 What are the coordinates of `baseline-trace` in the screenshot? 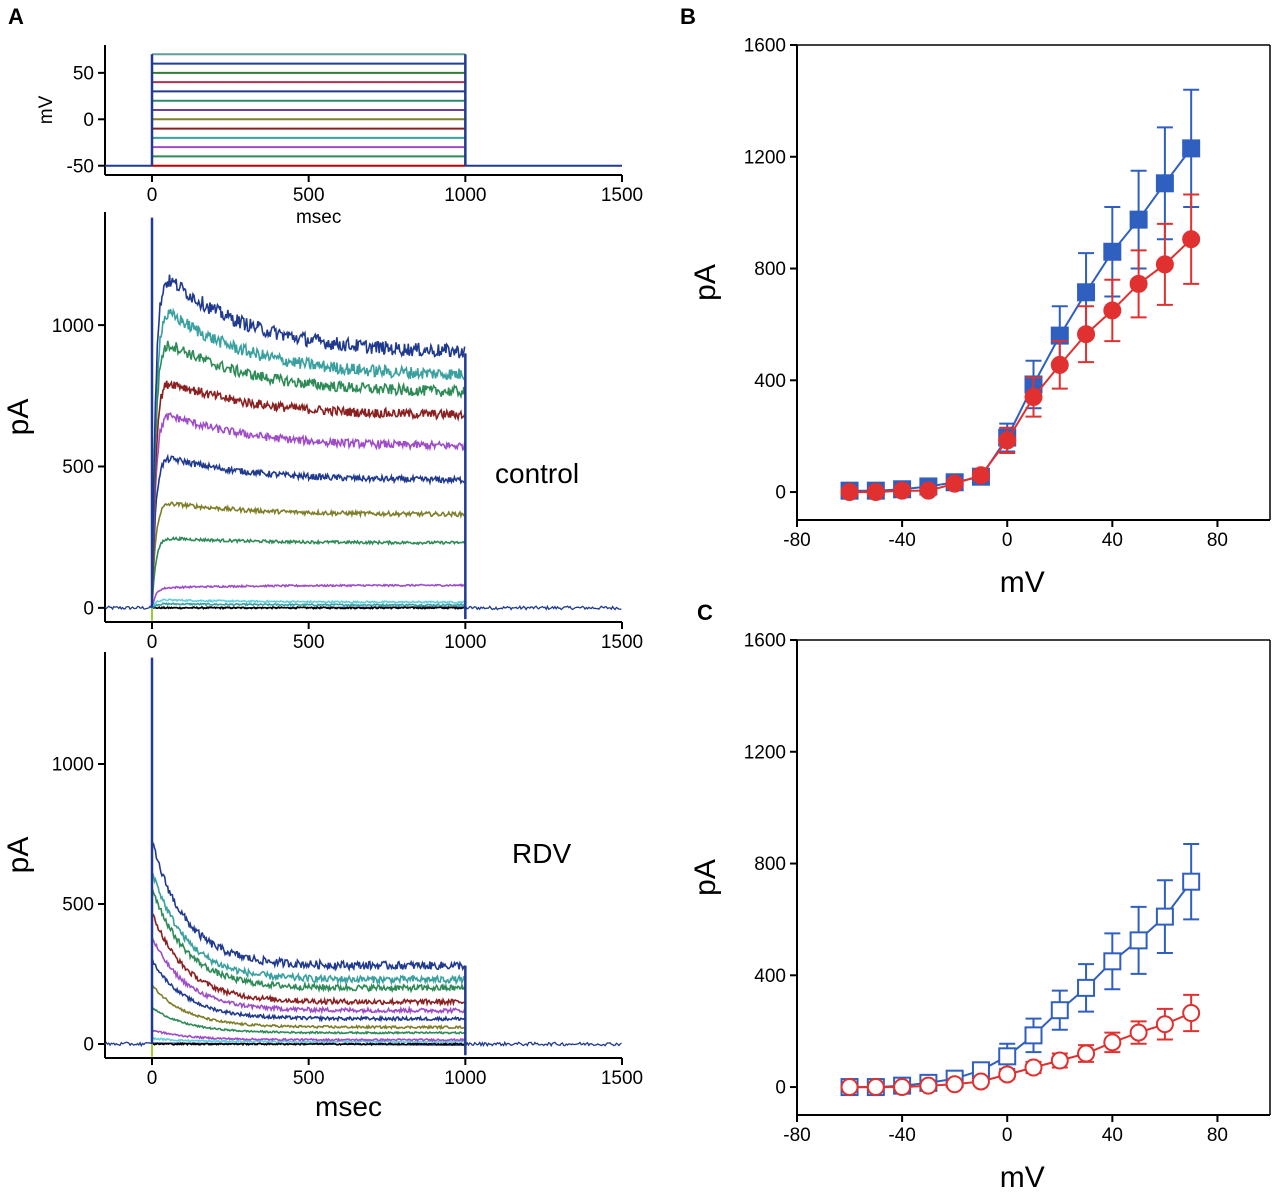 It's located at (363, 1044).